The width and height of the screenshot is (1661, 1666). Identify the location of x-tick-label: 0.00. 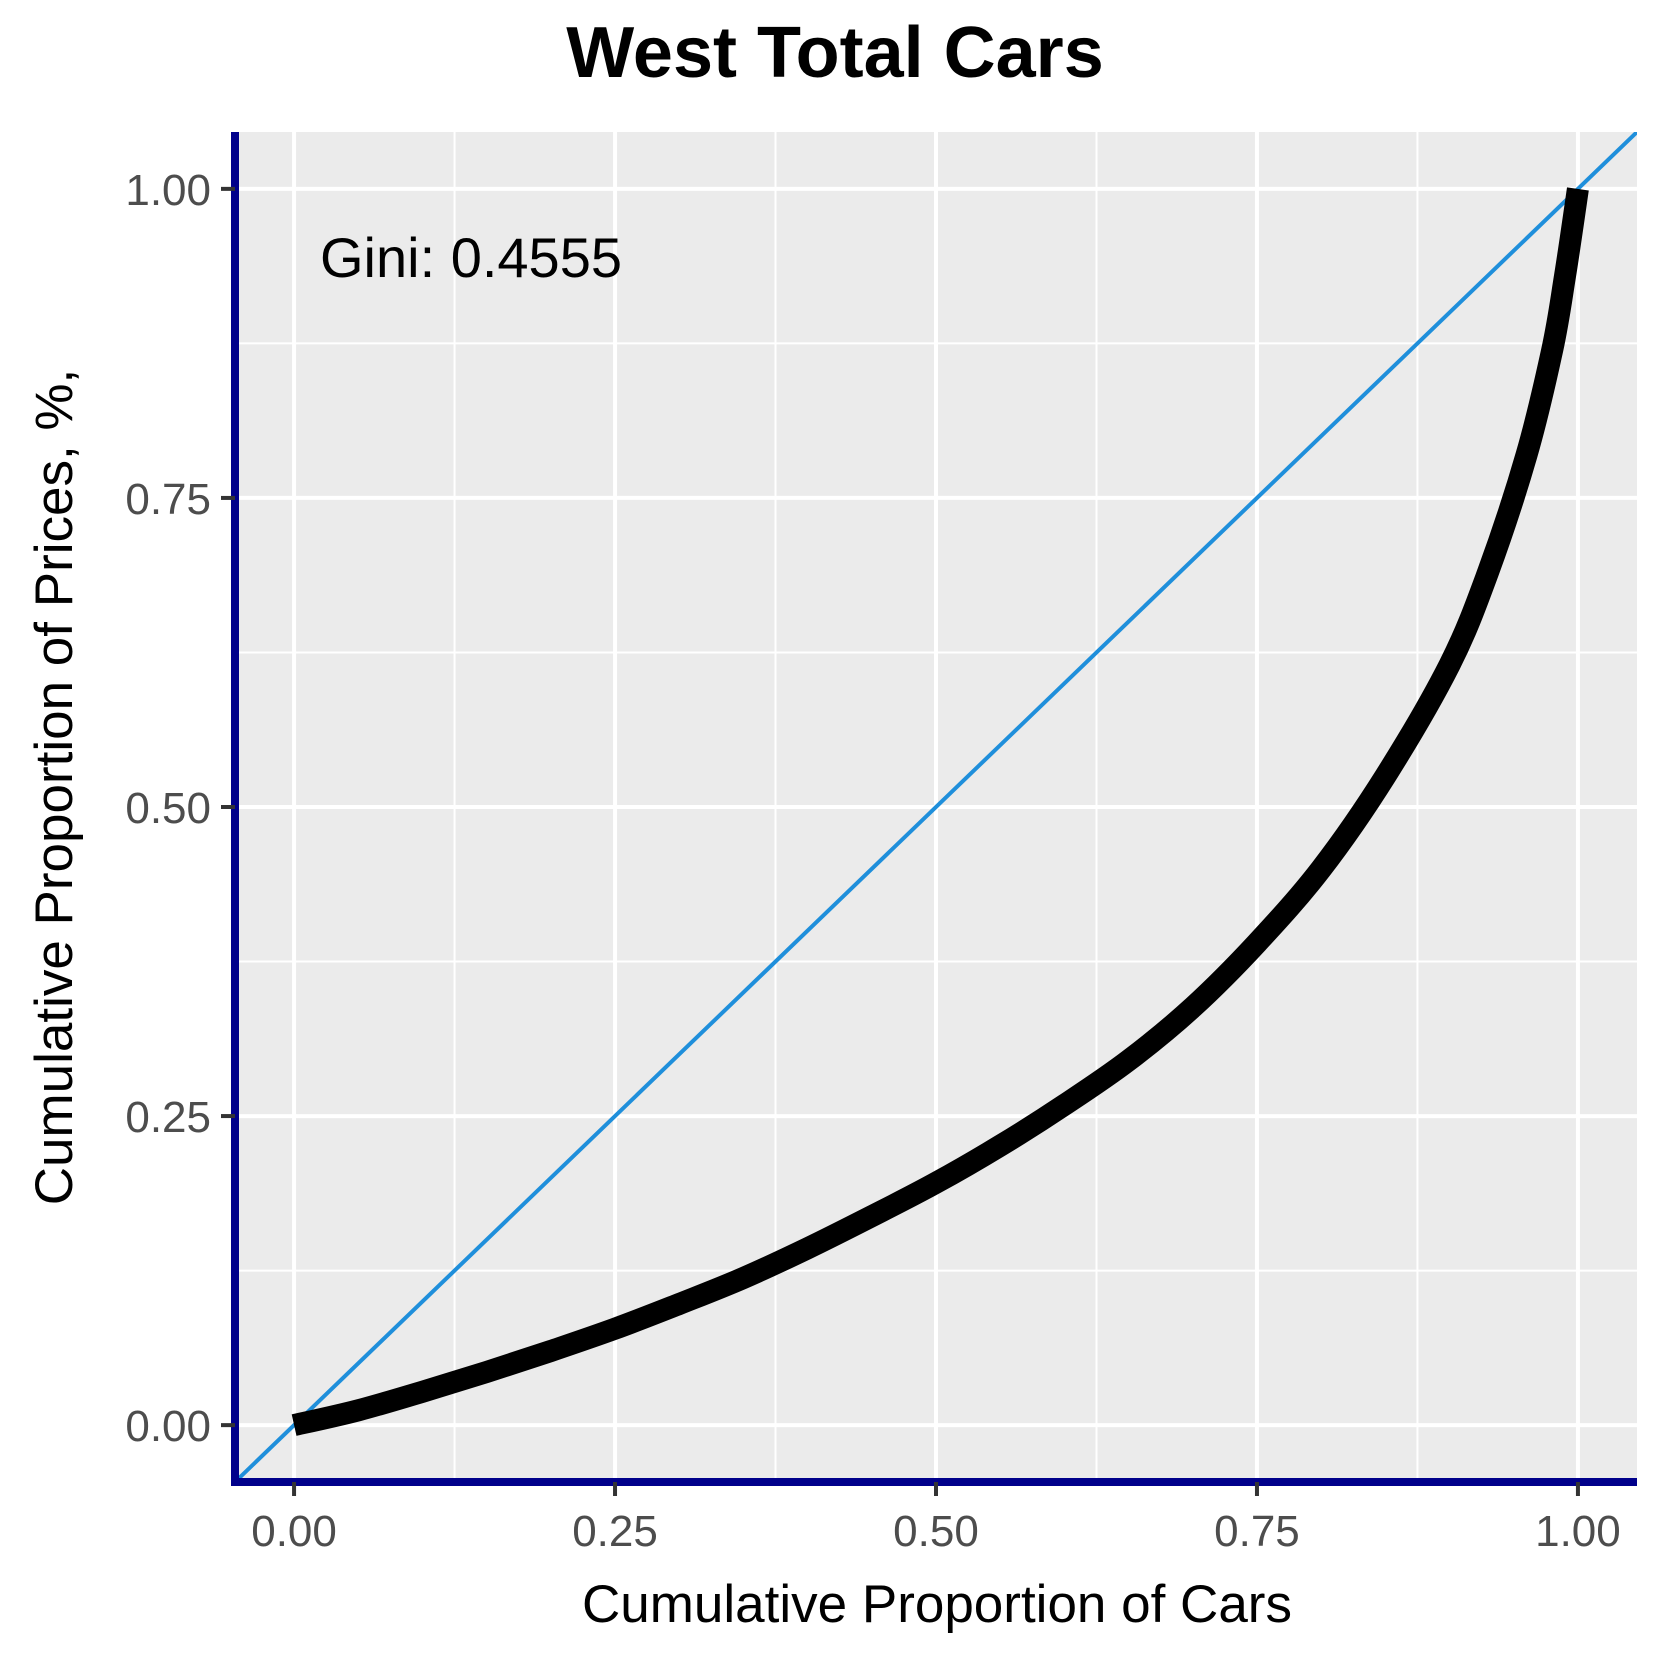
(294, 1531).